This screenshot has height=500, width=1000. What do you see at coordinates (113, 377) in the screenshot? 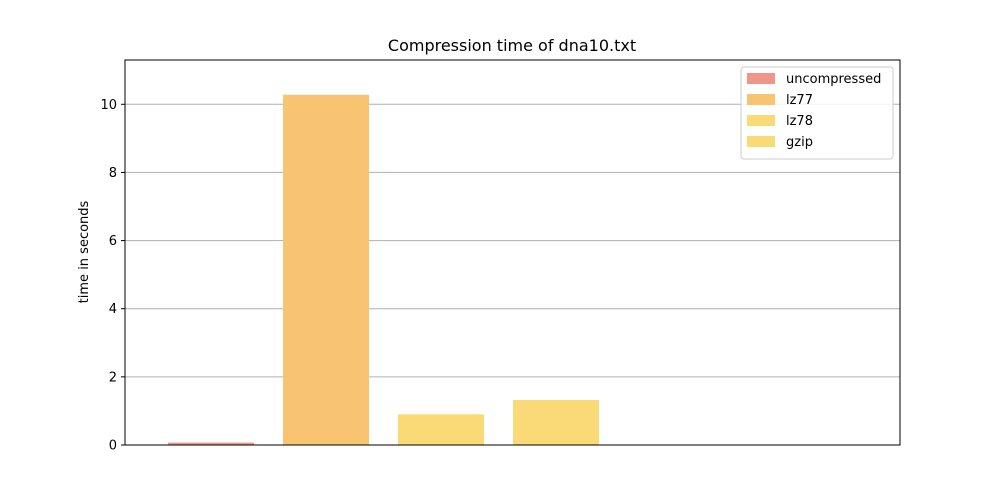
I see `y-tick-label: 2` at bounding box center [113, 377].